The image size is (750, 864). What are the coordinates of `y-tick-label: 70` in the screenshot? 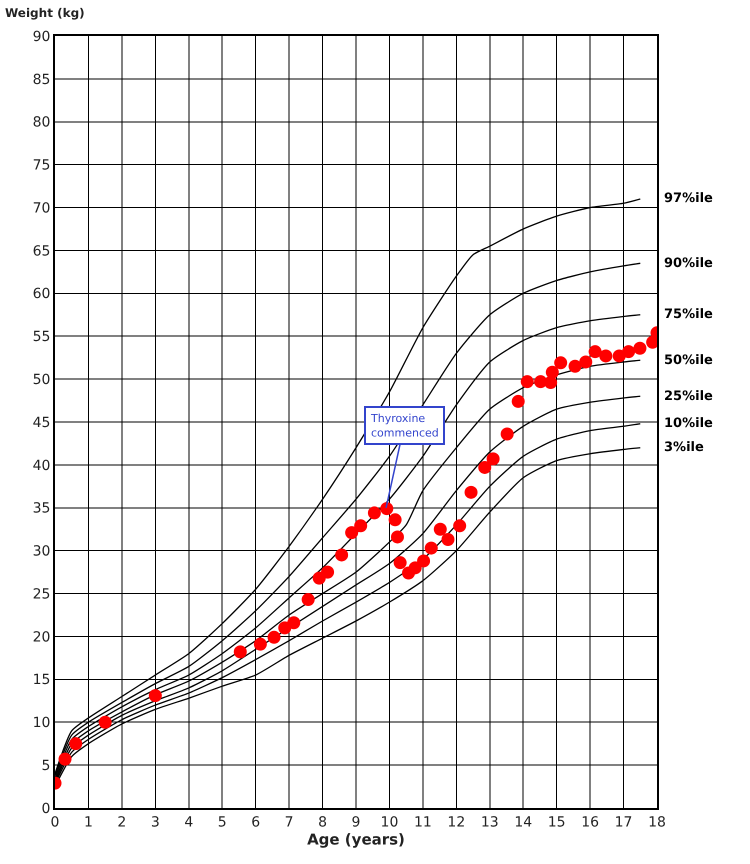 It's located at (41, 208).